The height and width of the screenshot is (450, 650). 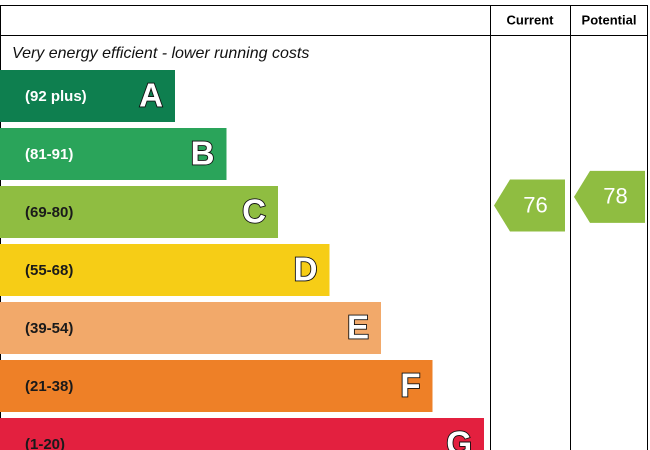 I want to click on header-potential: Potential, so click(x=609, y=19).